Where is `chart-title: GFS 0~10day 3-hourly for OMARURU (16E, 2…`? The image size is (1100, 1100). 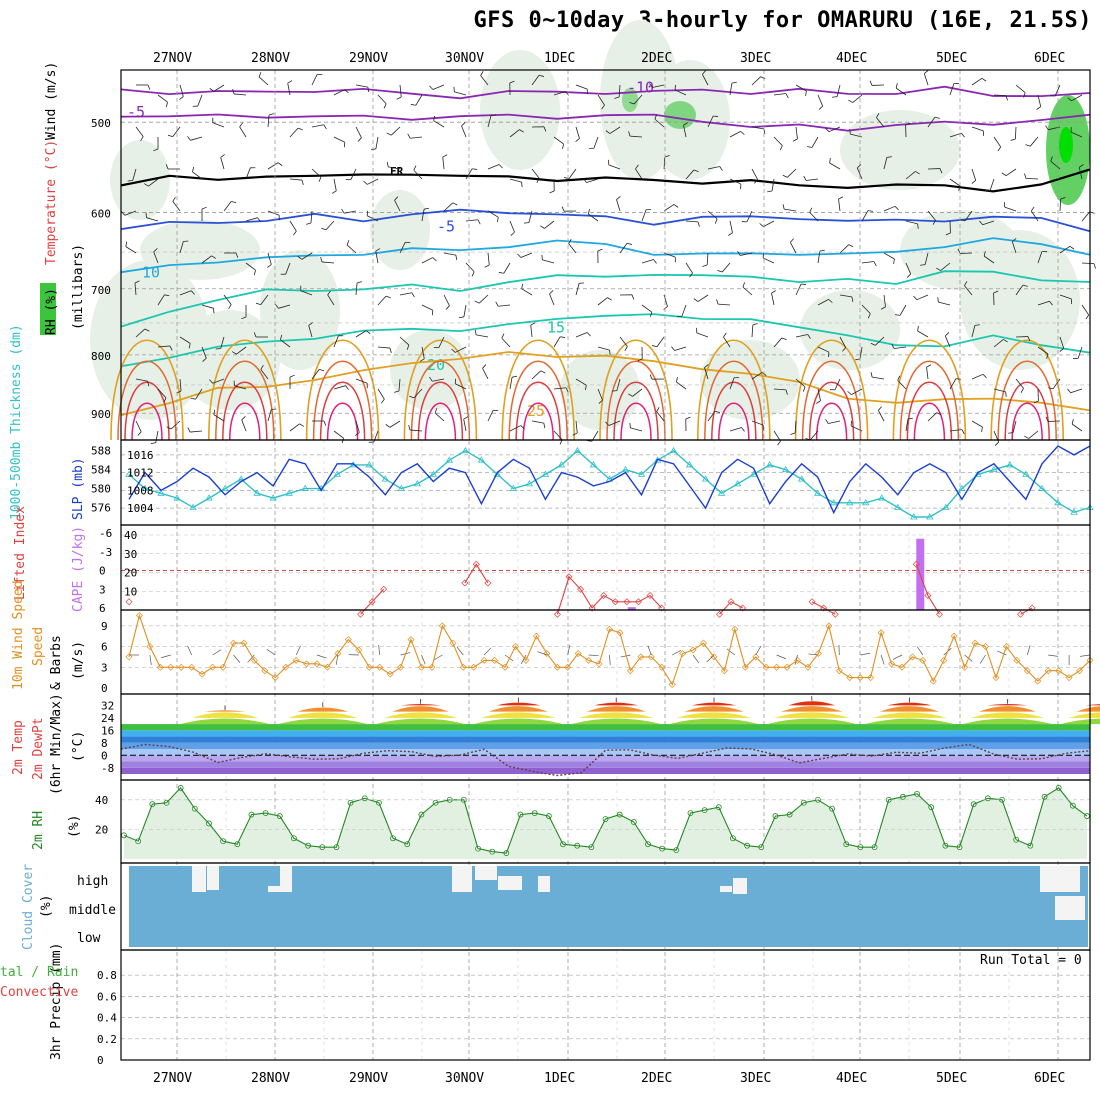 chart-title: GFS 0~10day 3-hourly for OMARURU (16E, 2… is located at coordinates (782, 20).